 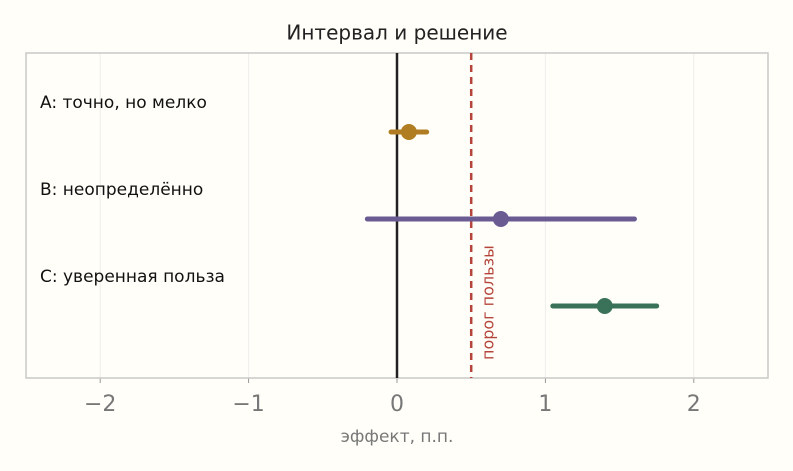 What do you see at coordinates (123, 103) in the screenshot?
I see `category-label: A: точно, но мелко` at bounding box center [123, 103].